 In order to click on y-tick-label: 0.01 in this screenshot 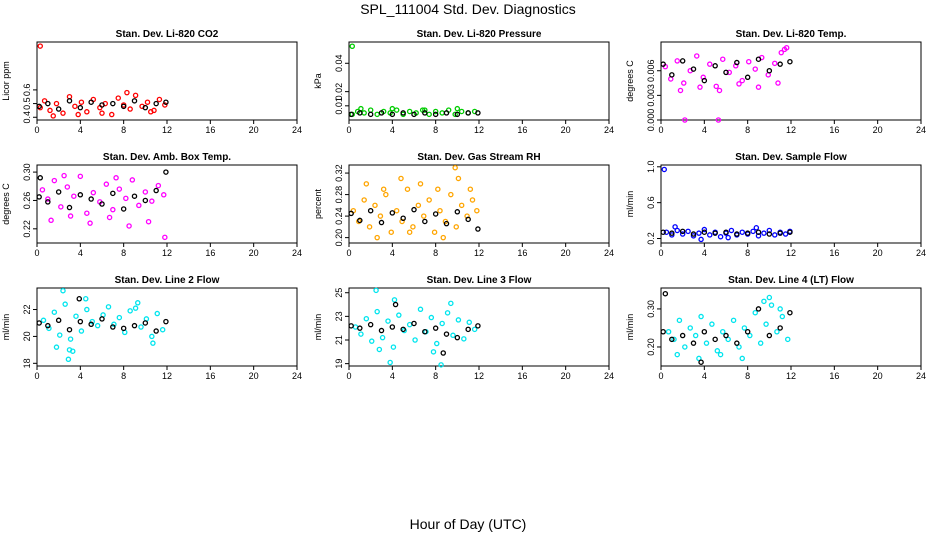, I will do `click(339, 106)`.